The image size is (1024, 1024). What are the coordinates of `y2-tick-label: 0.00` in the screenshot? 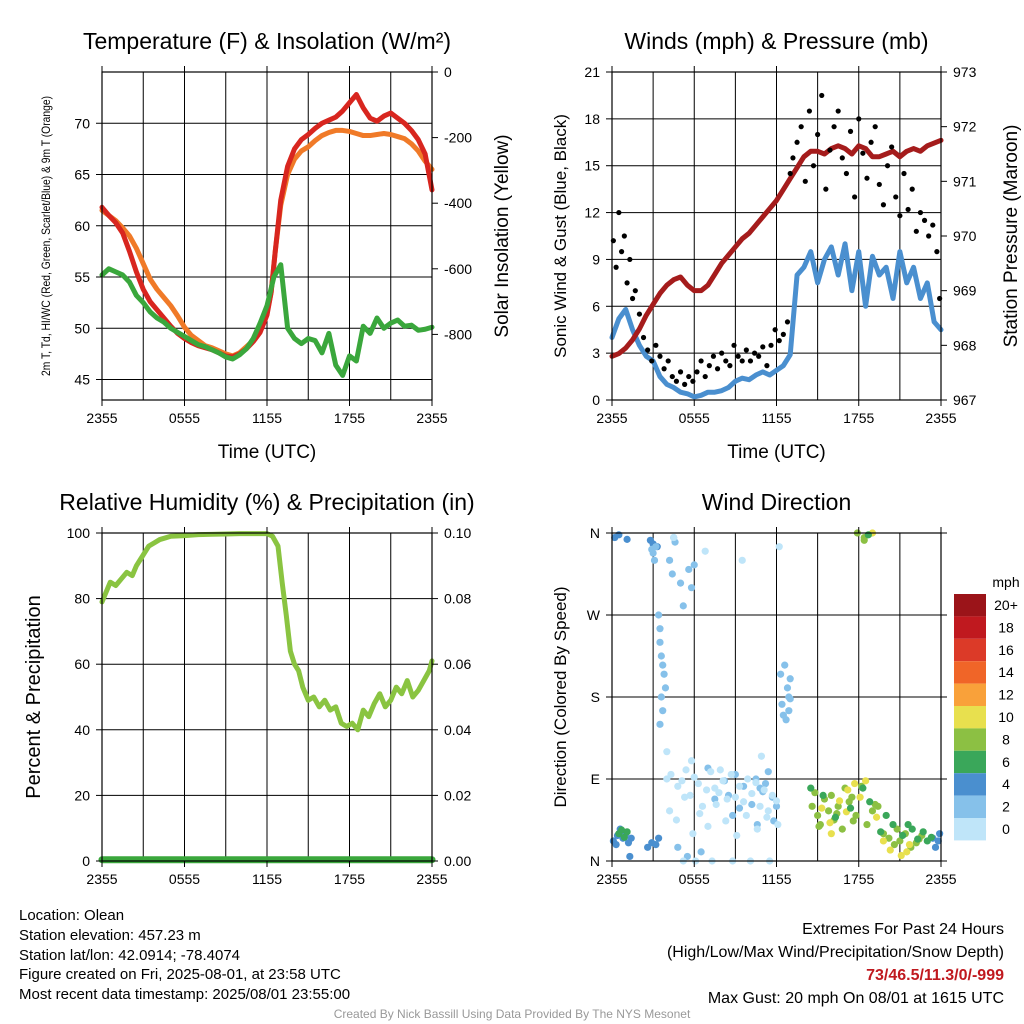 It's located at (457, 861).